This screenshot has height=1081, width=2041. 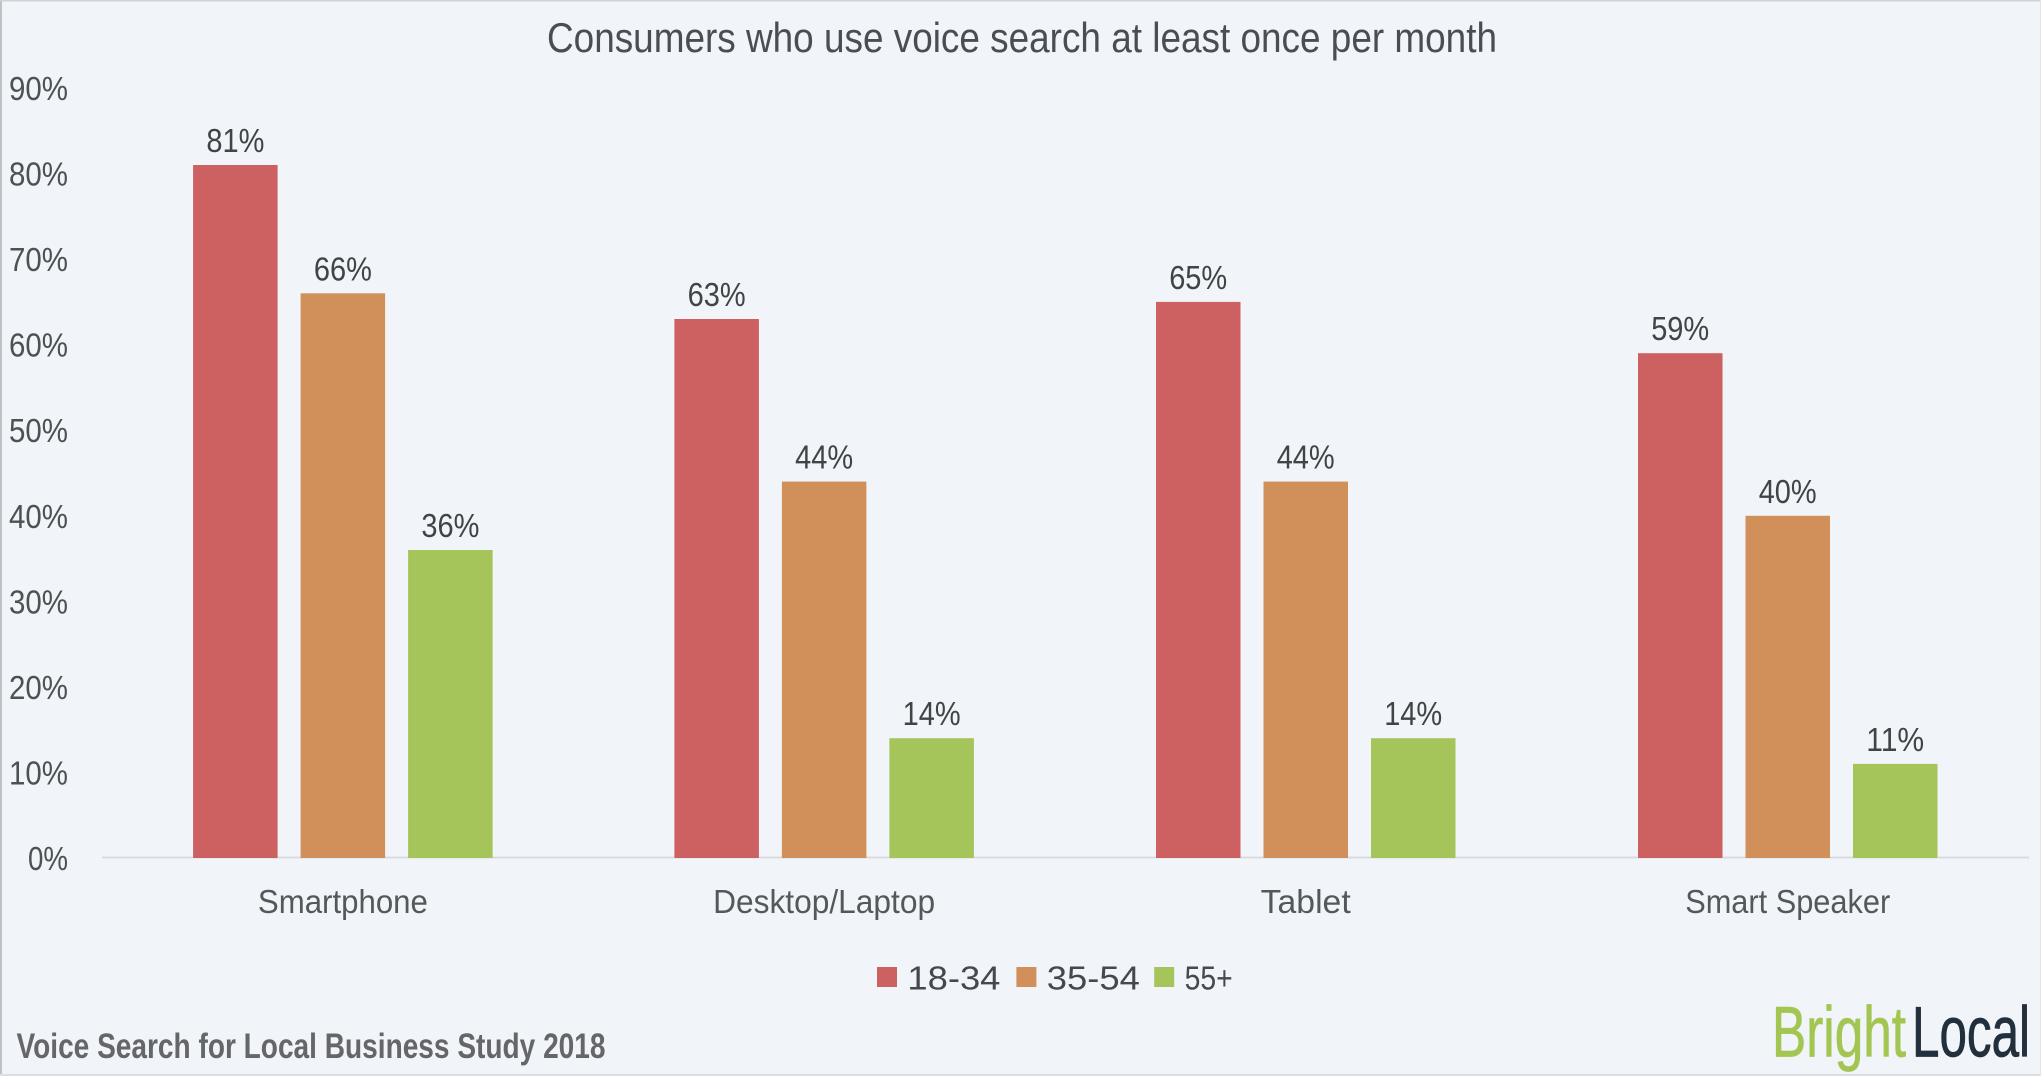 I want to click on svg-text: Smart Speaker, so click(x=1787, y=901).